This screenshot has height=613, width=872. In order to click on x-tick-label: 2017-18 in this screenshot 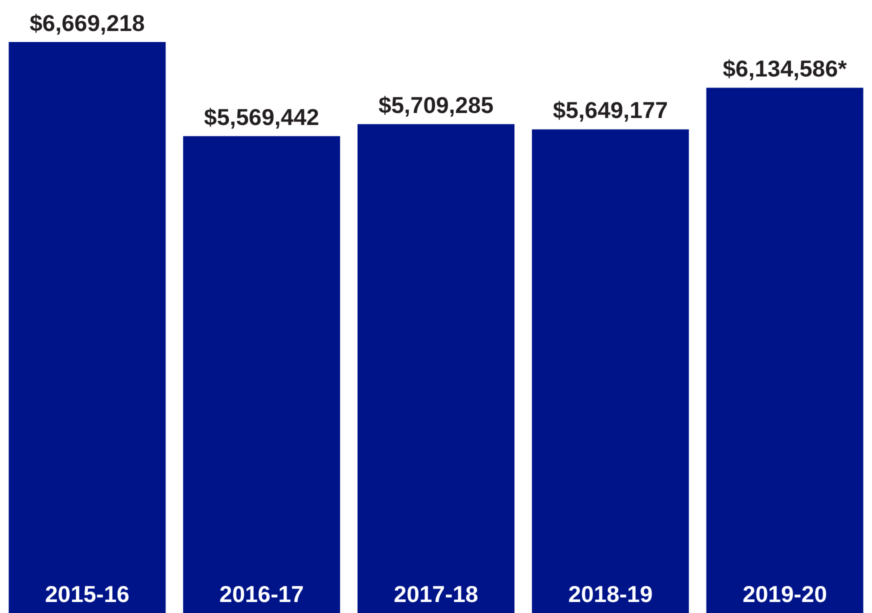, I will do `click(436, 593)`.